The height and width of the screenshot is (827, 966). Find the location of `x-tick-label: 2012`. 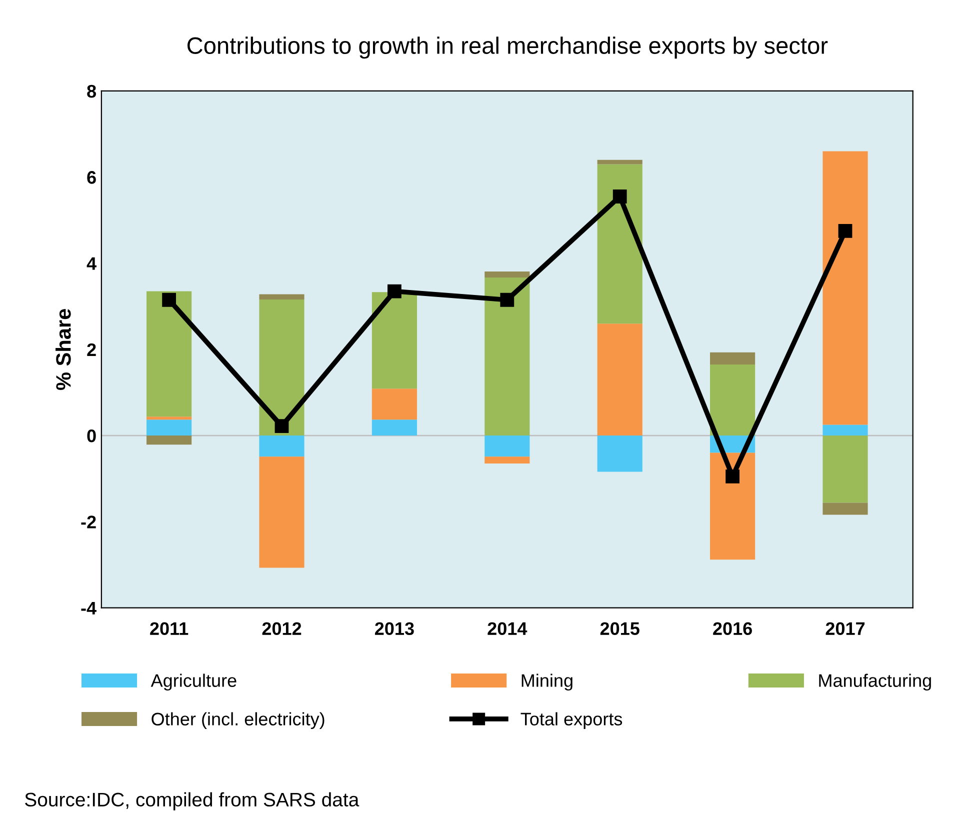

x-tick-label: 2012 is located at coordinates (282, 628).